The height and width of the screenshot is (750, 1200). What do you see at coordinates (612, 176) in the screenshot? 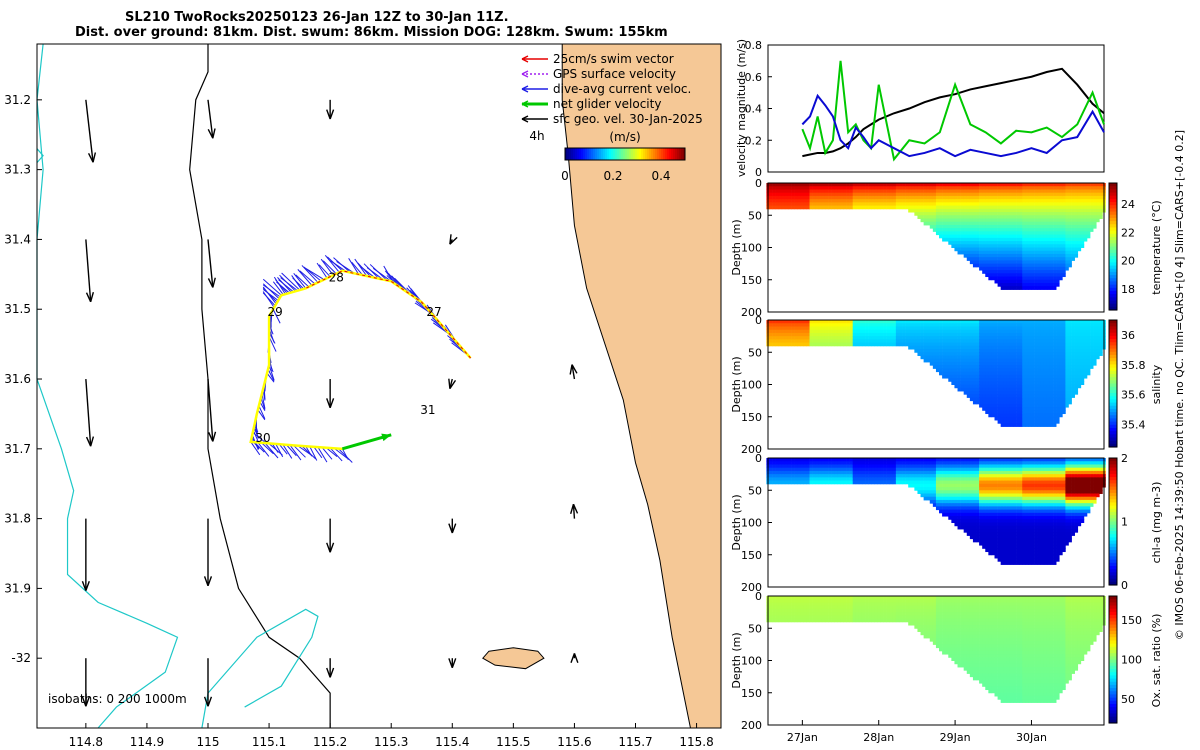
I see `colorbar-tick: 0.2` at bounding box center [612, 176].